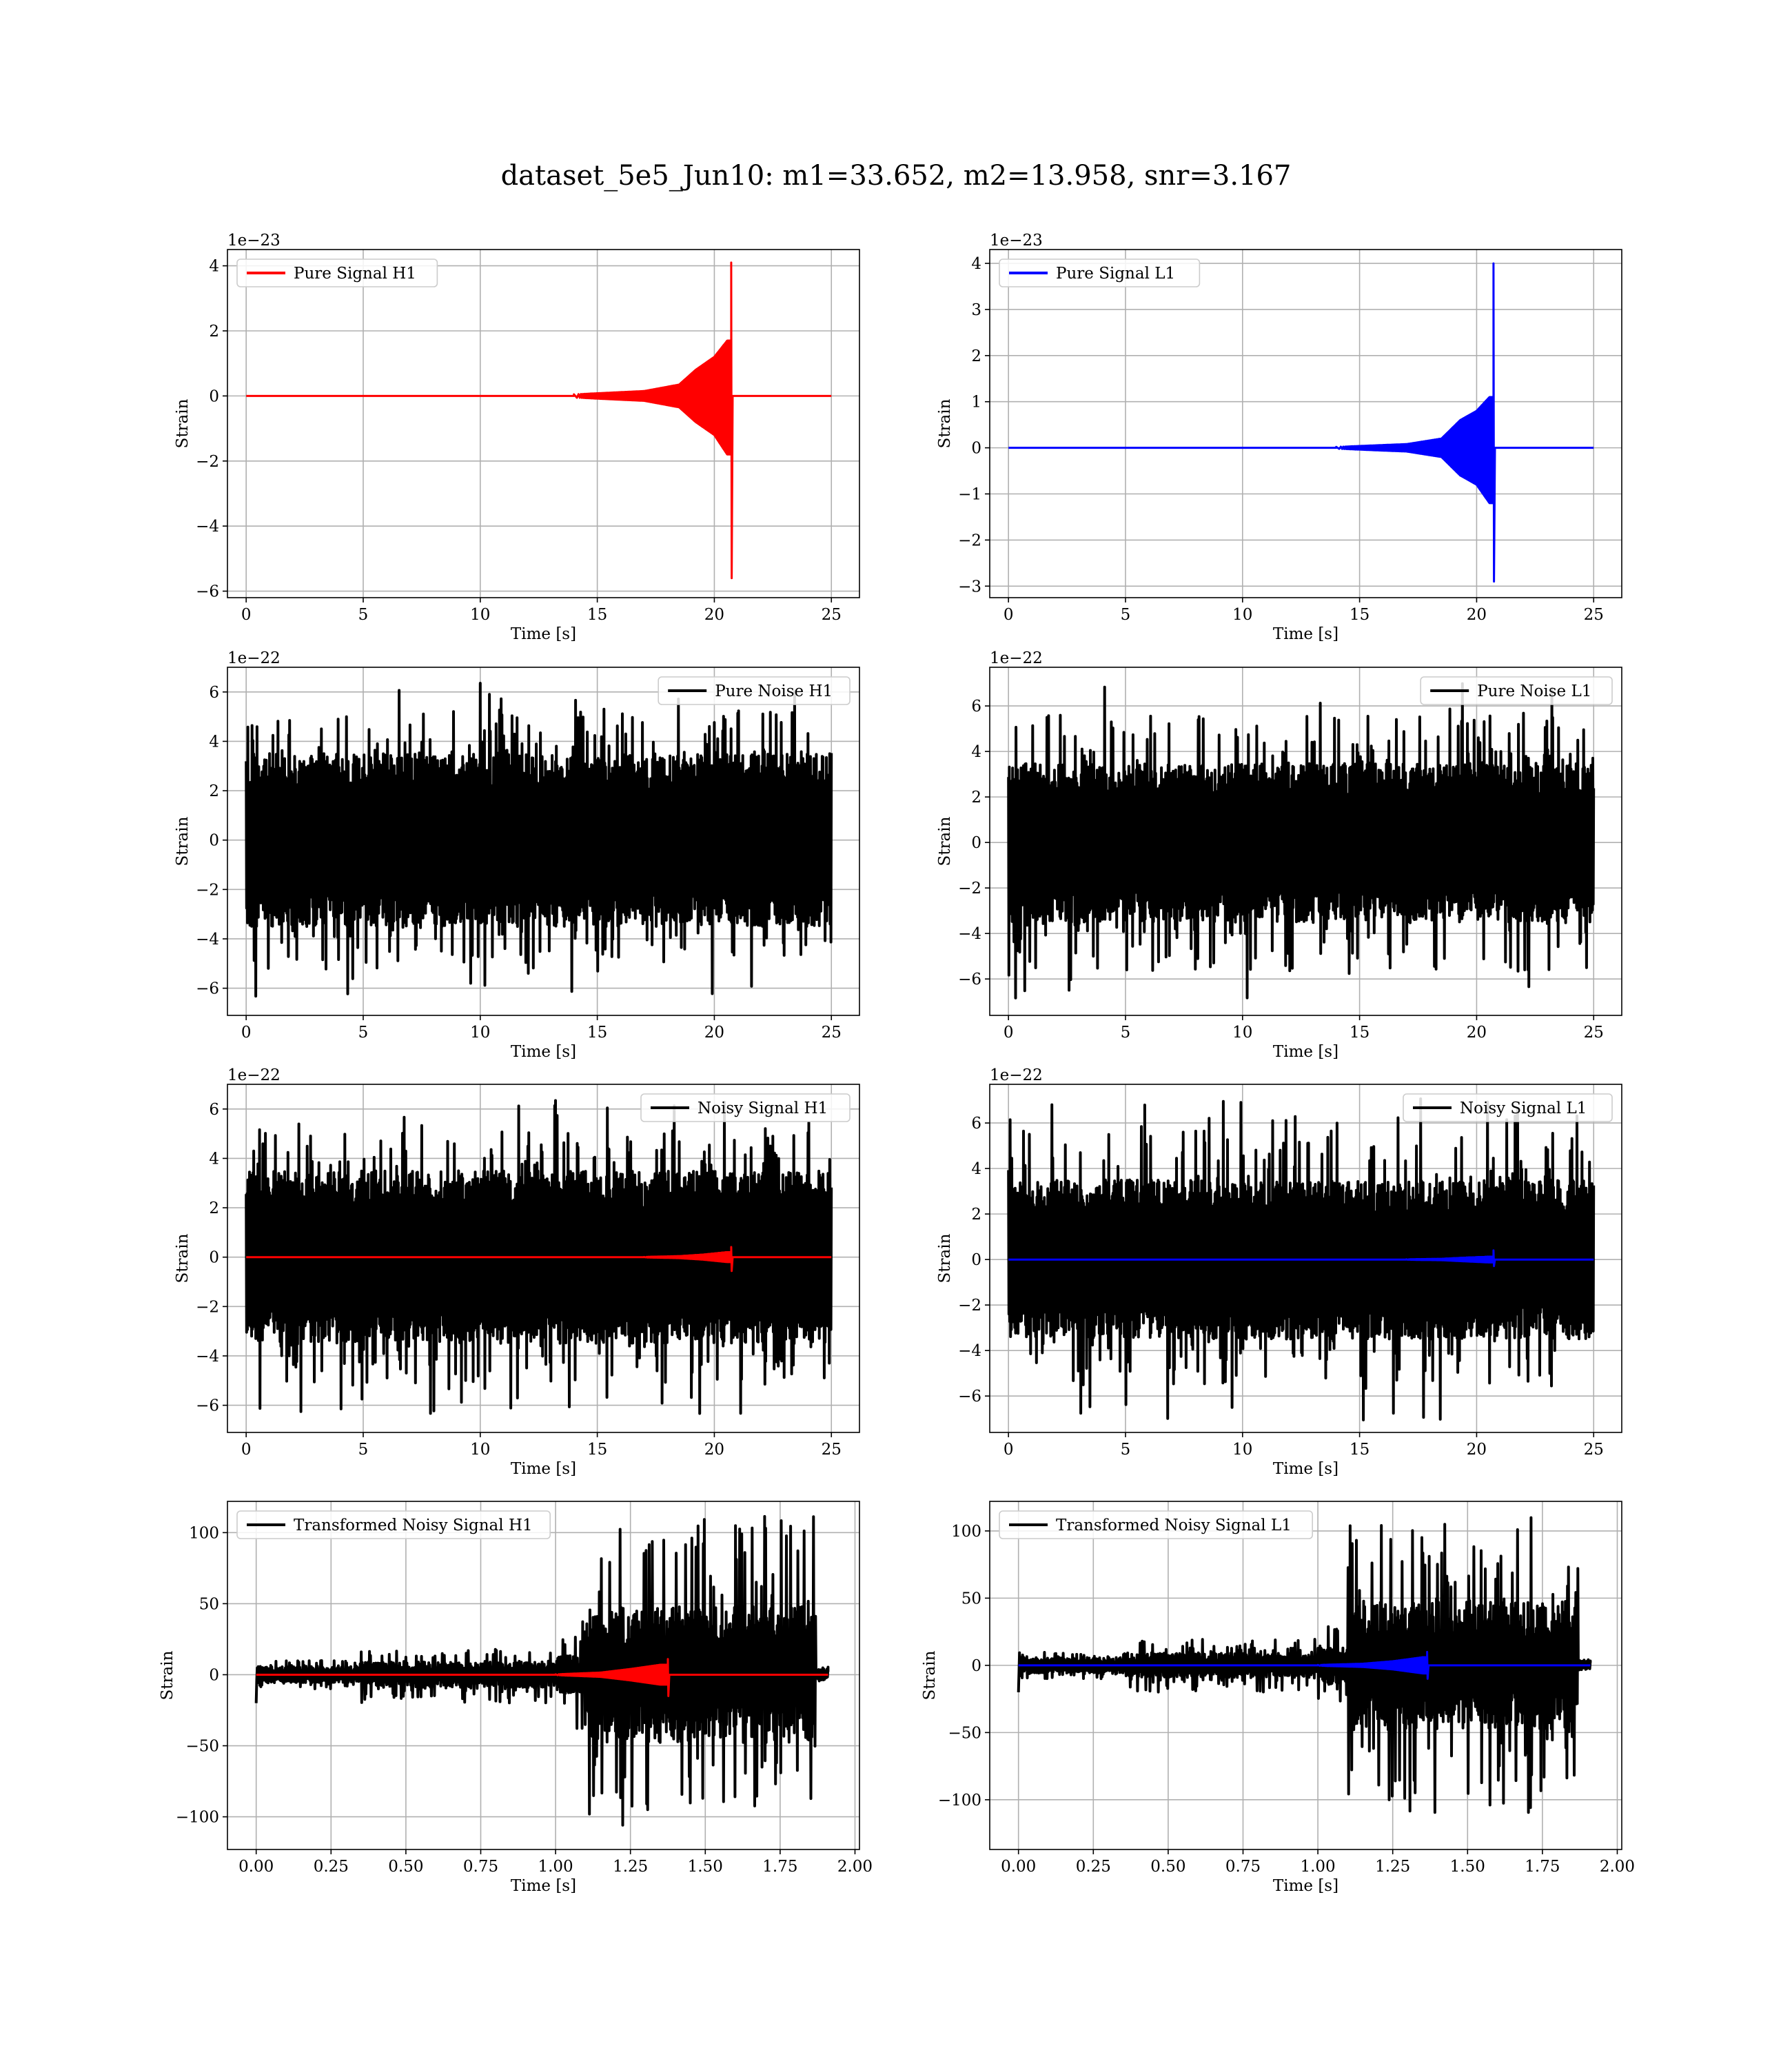  Describe the element at coordinates (331, 1867) in the screenshot. I see `x-tick-label: 0.25` at that location.